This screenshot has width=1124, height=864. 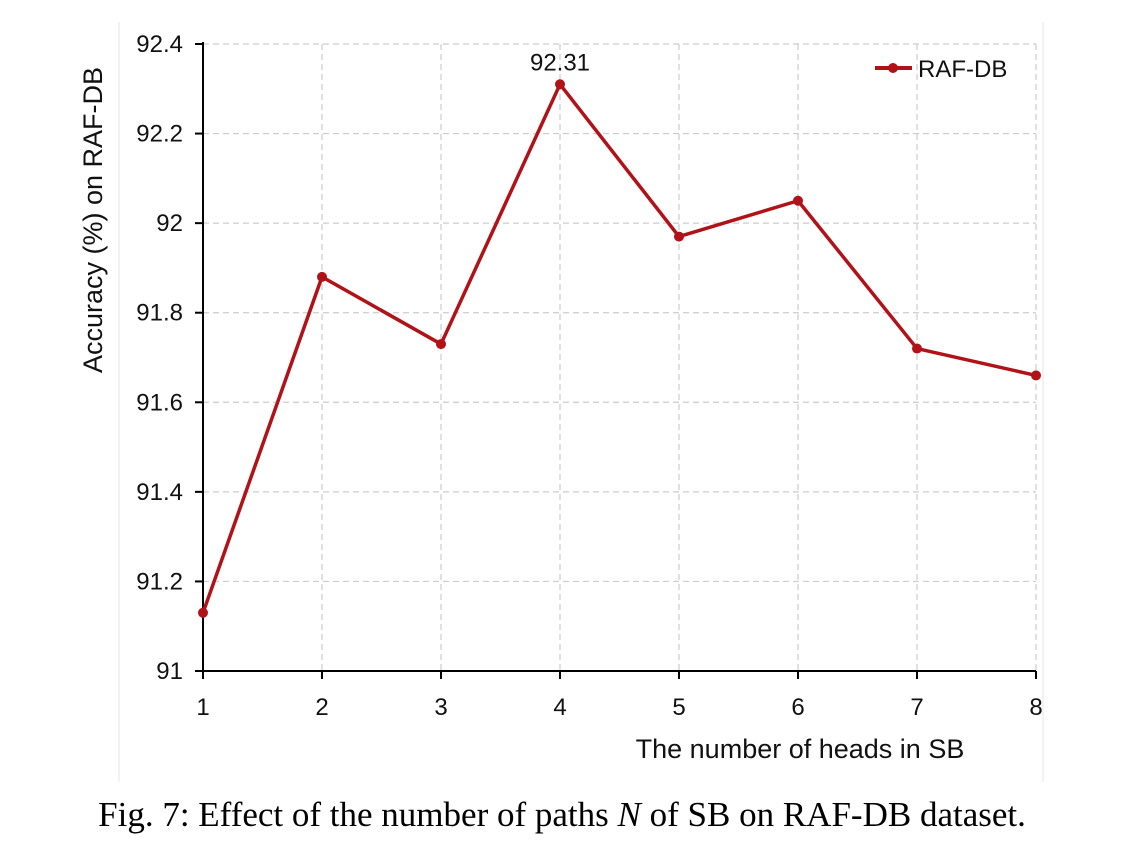 What do you see at coordinates (797, 707) in the screenshot?
I see `x-tick-label: 6` at bounding box center [797, 707].